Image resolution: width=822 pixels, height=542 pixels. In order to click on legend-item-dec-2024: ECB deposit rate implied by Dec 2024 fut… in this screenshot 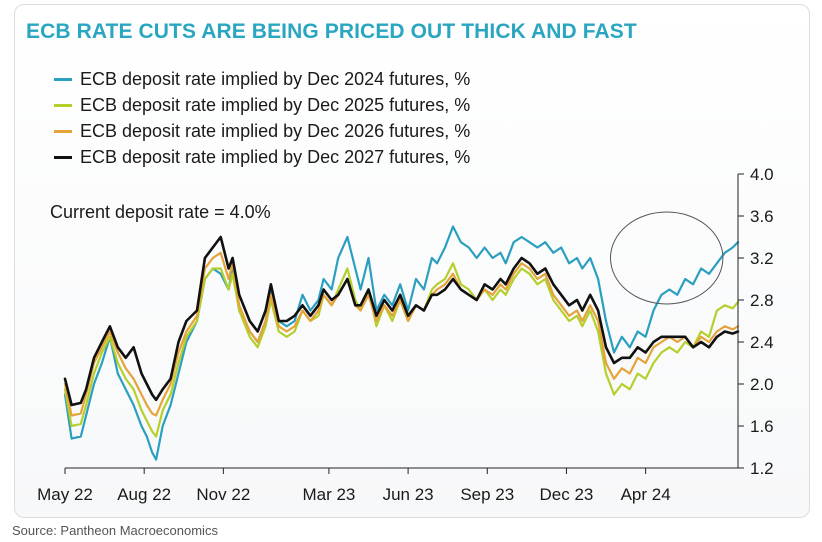, I will do `click(262, 79)`.